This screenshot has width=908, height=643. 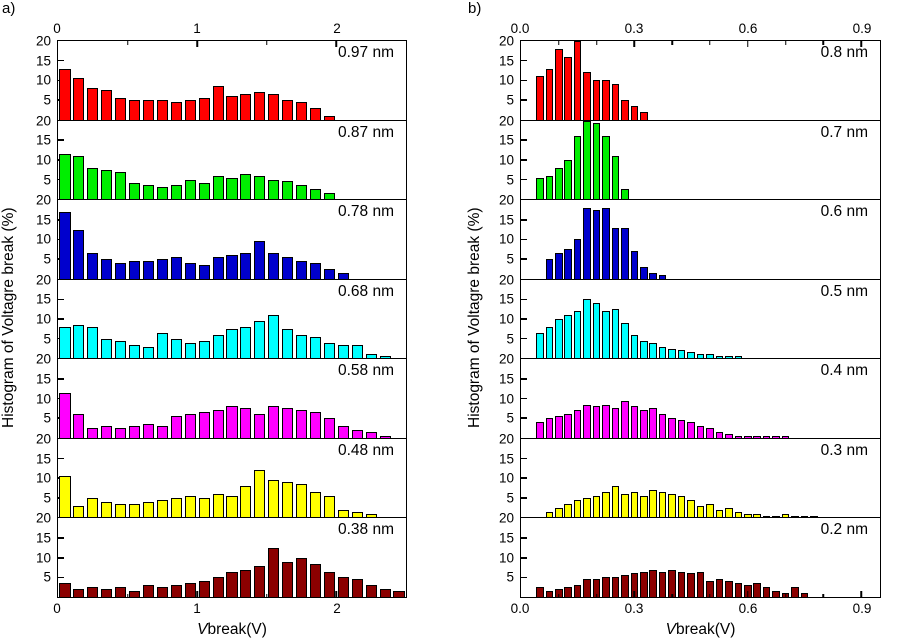 What do you see at coordinates (221, 77) in the screenshot?
I see `histogram-panel: 5 10 15 20 0.97 nm` at bounding box center [221, 77].